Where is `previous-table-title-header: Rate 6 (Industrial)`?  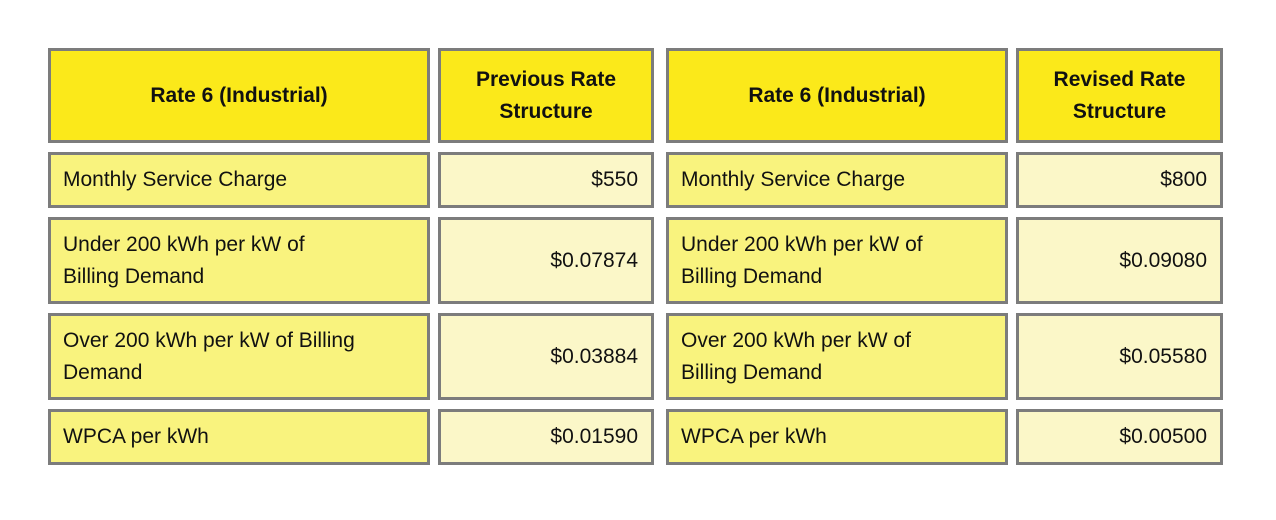
previous-table-title-header: Rate 6 (Industrial) is located at coordinates (239, 95).